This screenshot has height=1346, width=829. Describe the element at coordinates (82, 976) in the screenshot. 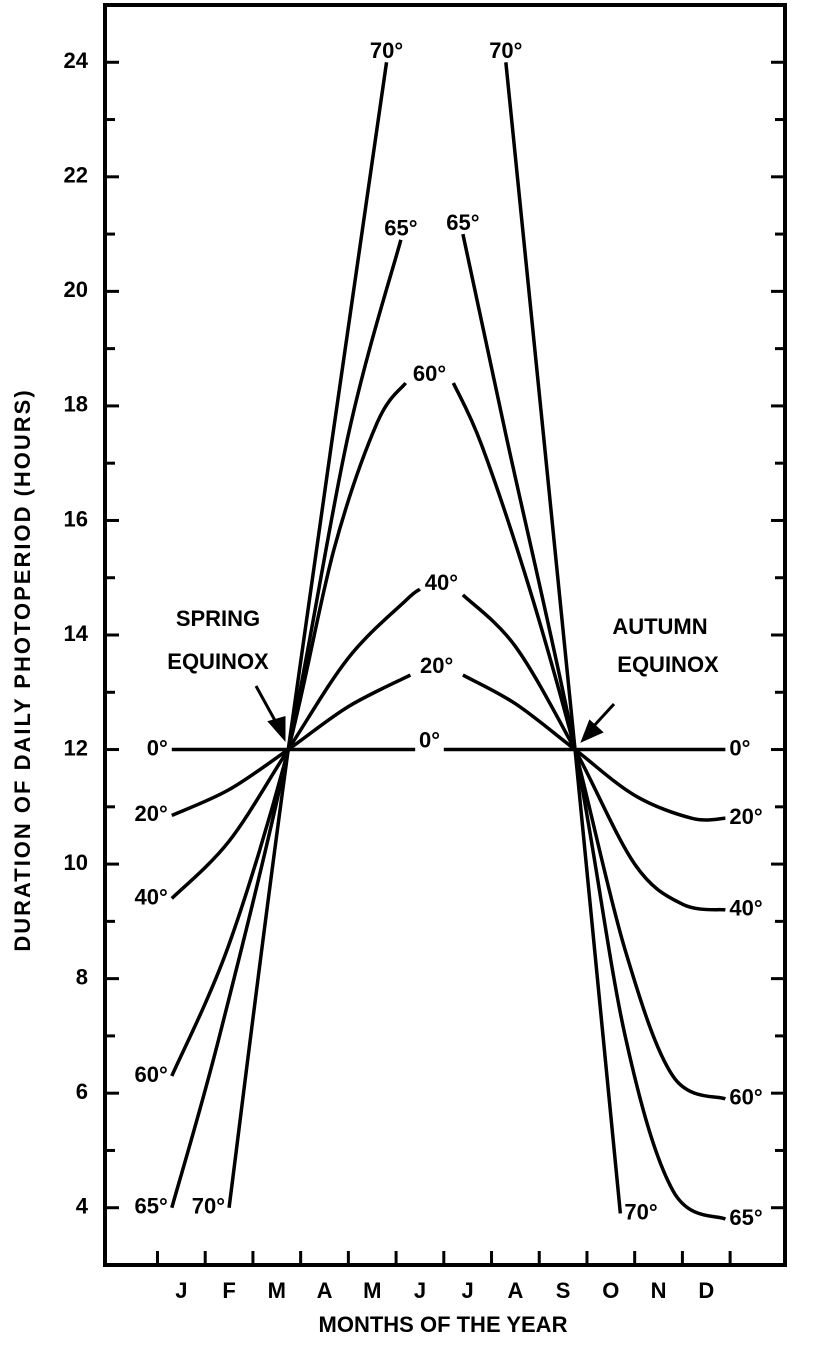

I see `y-tick-label: 8` at that location.